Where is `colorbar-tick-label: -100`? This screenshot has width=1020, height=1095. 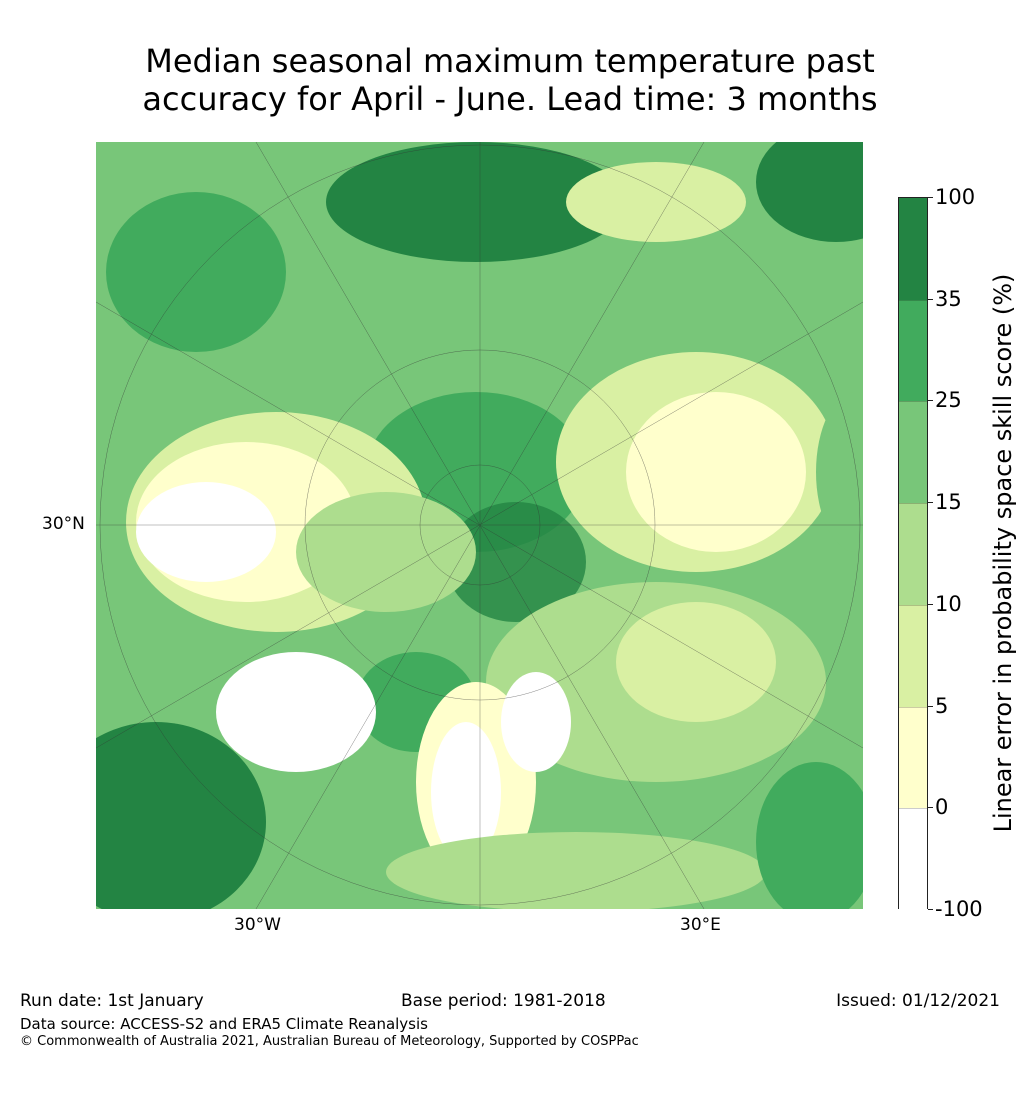 colorbar-tick-label: -100 is located at coordinates (959, 909).